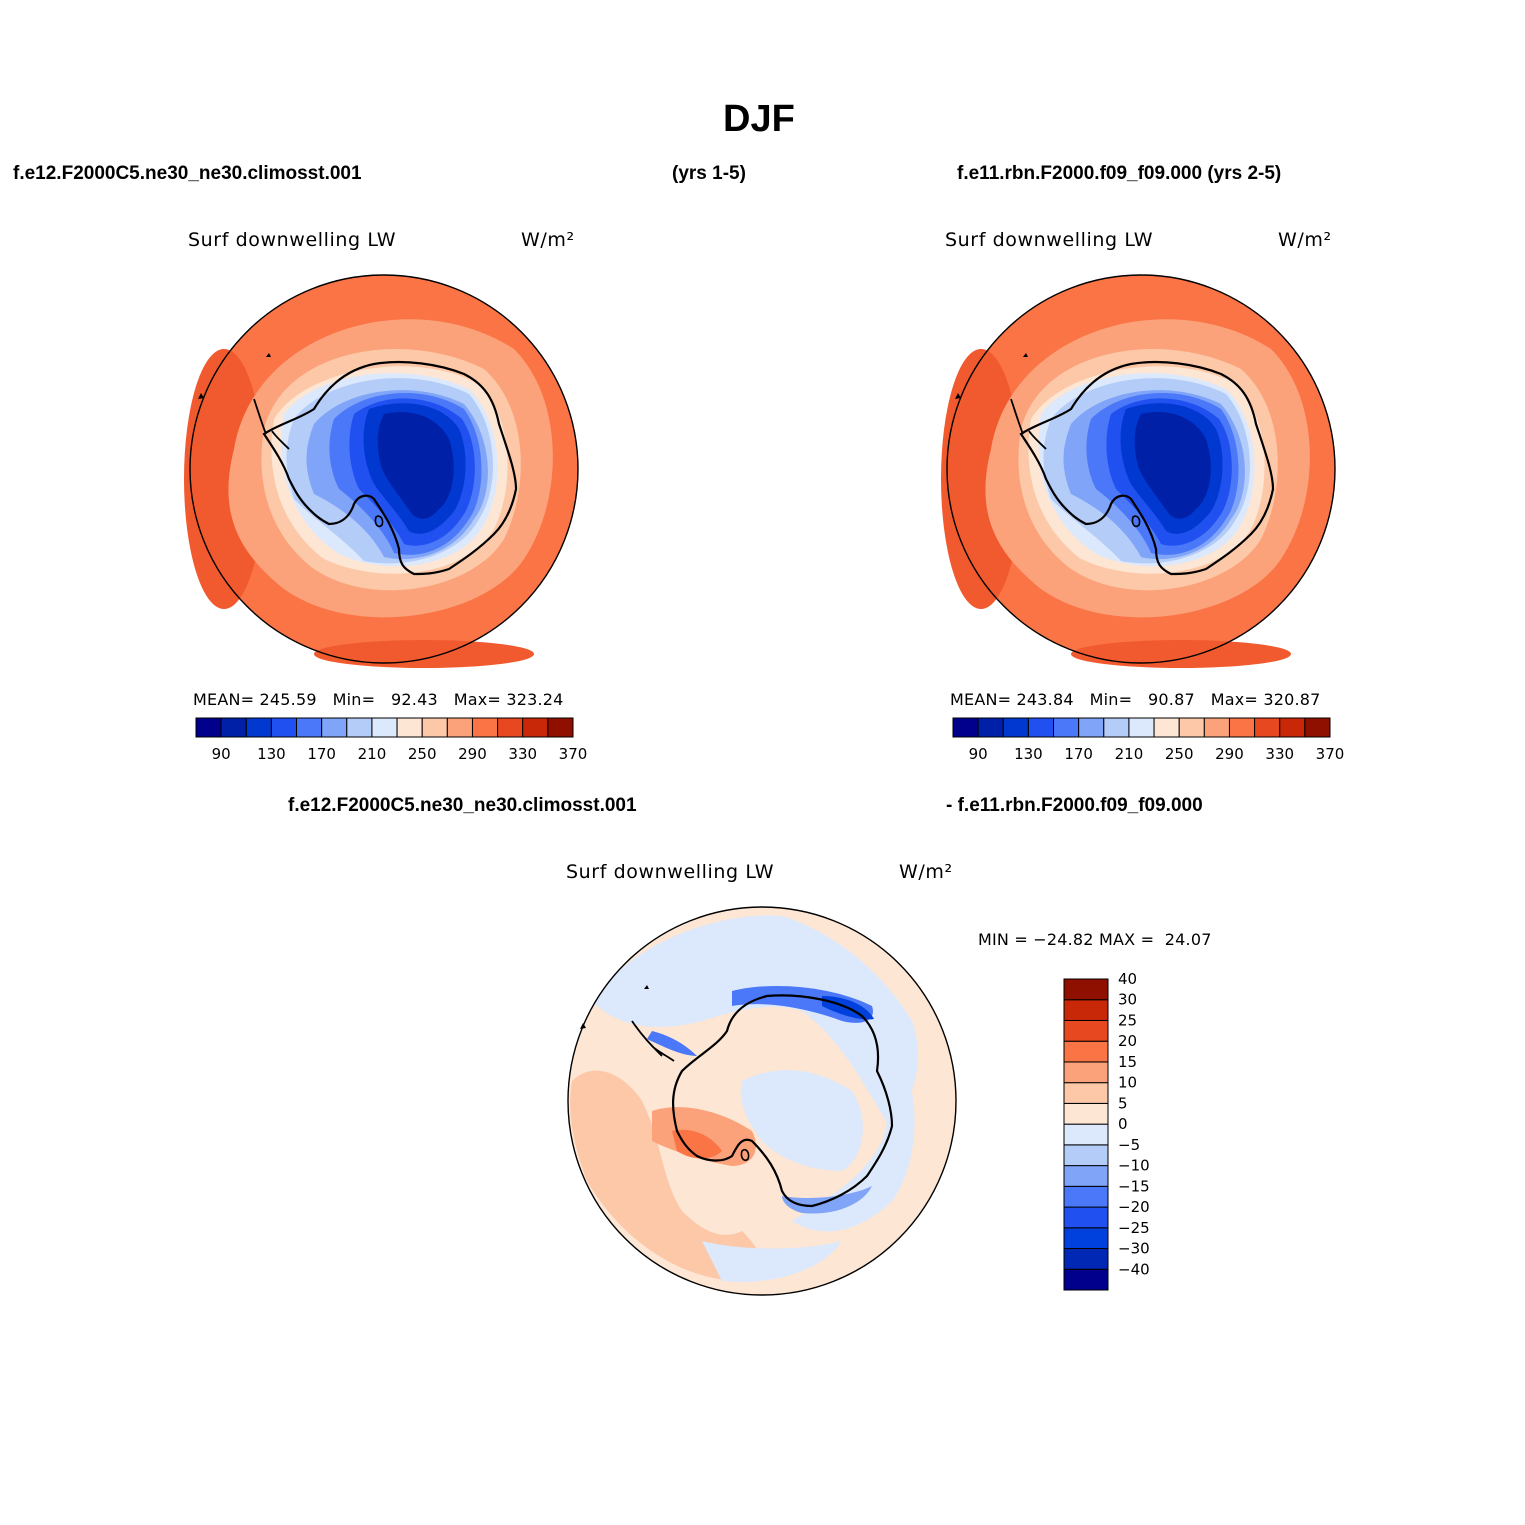 The height and width of the screenshot is (1525, 1525). Describe the element at coordinates (1148, 740) in the screenshot. I see `colorbar-panel2: 90 130 170 210 250 290 330 370` at that location.